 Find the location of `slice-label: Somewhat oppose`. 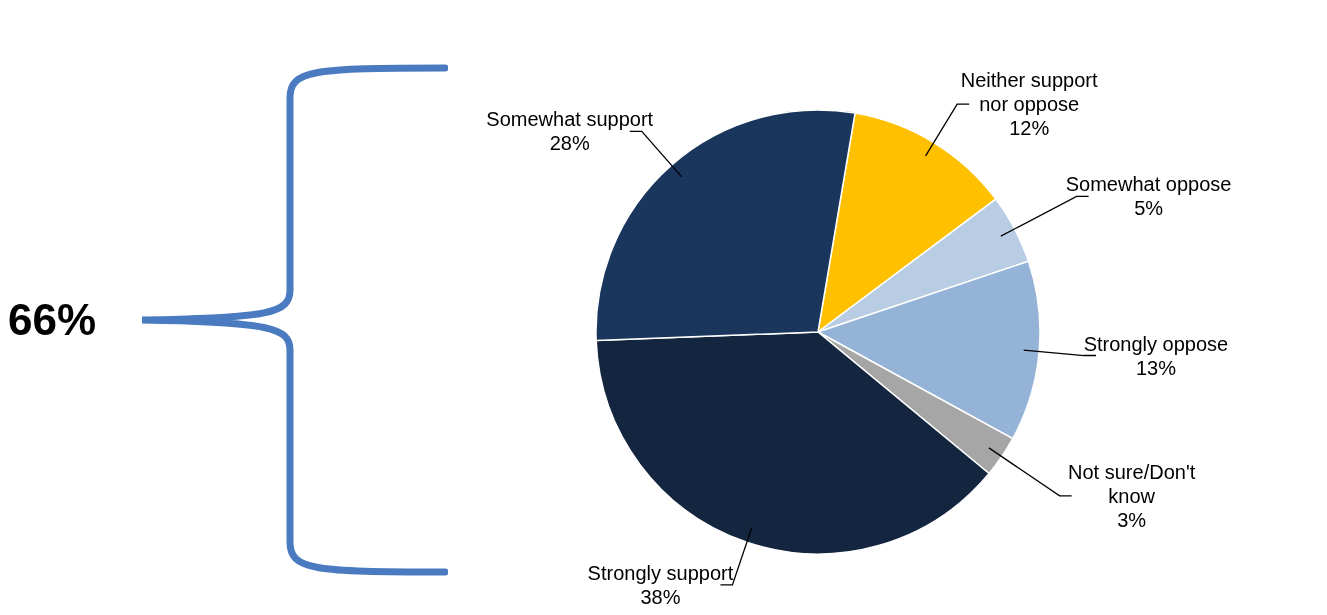

slice-label: Somewhat oppose is located at coordinates (1148, 184).